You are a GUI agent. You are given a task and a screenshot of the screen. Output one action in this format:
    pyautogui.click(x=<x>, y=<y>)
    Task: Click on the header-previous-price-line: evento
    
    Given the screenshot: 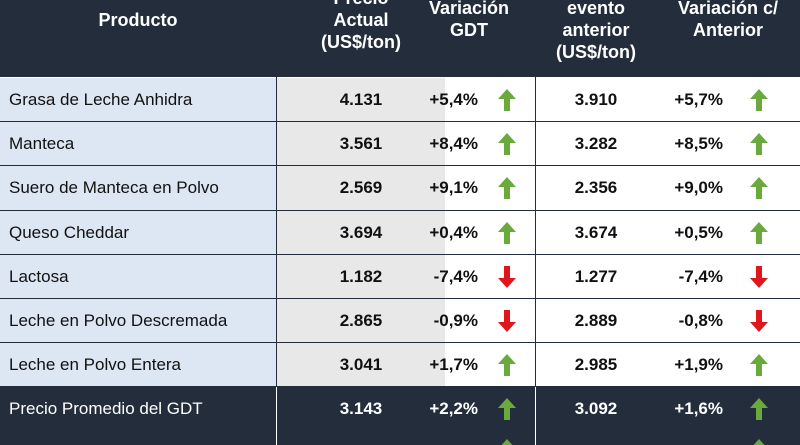 What is the action you would take?
    pyautogui.click(x=596, y=9)
    